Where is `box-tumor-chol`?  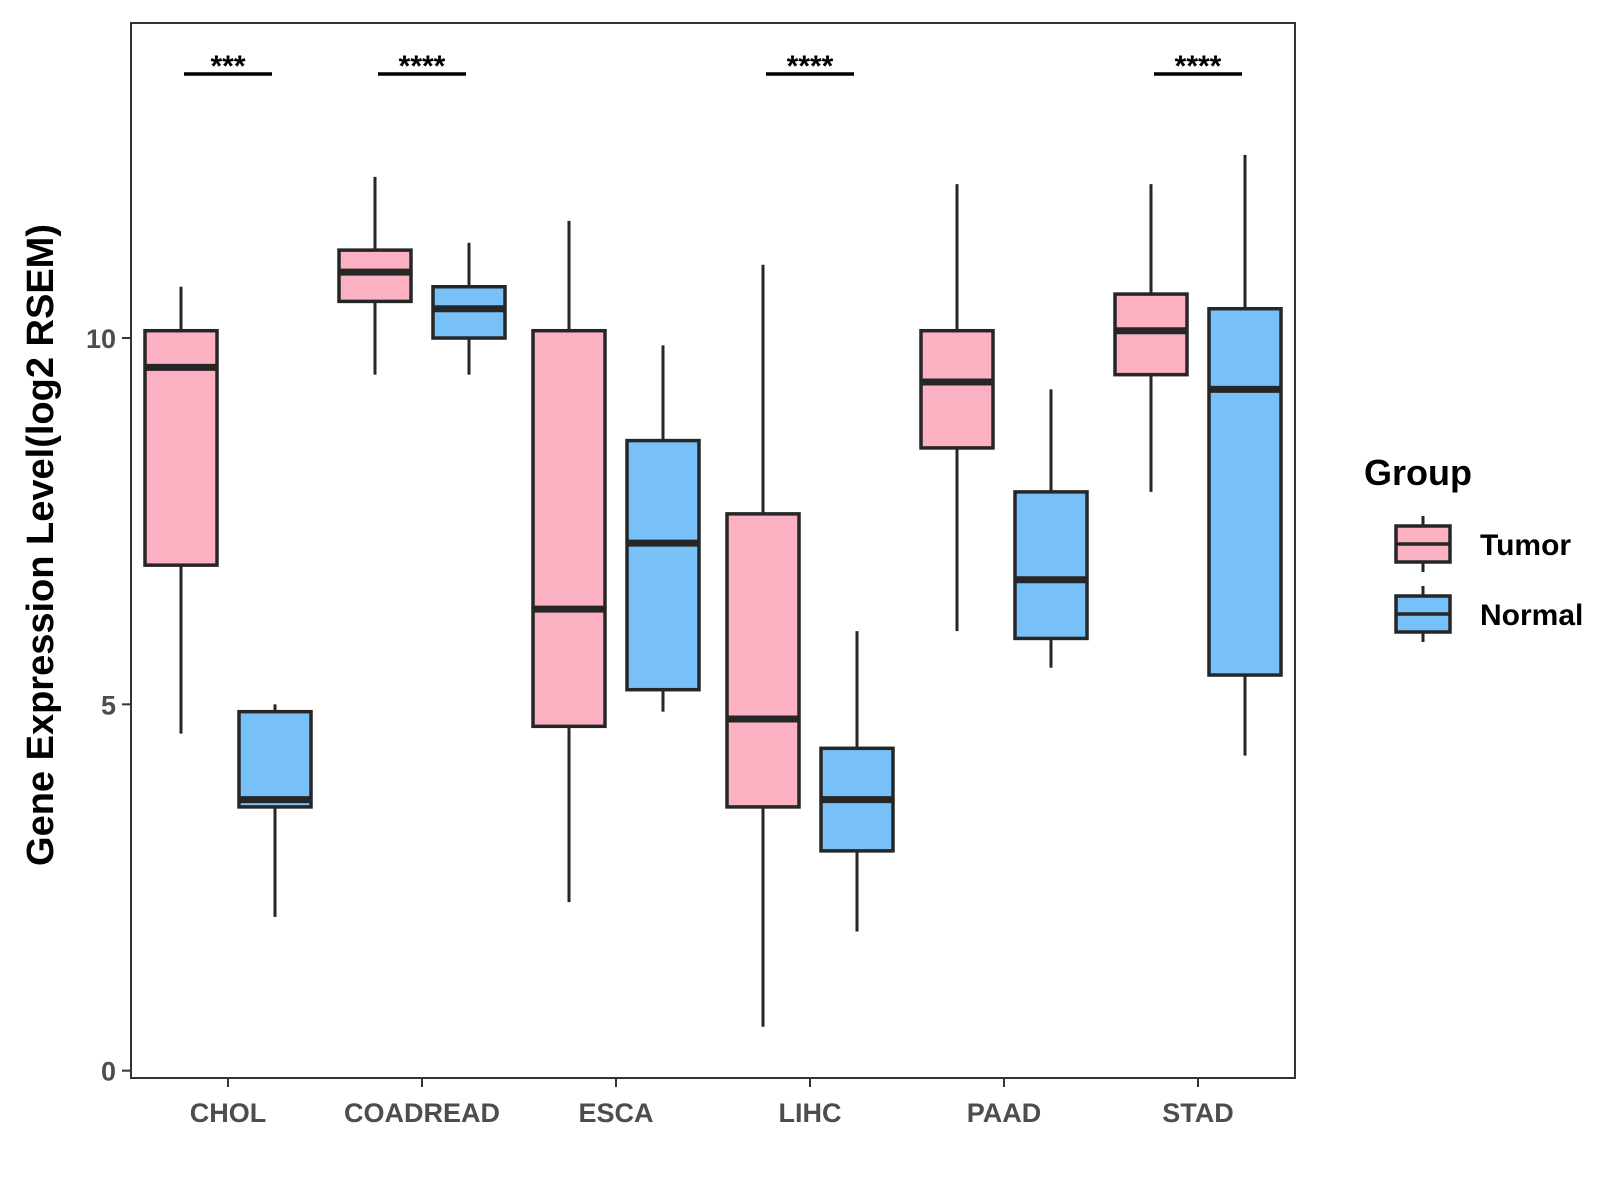
box-tumor-chol is located at coordinates (181, 510).